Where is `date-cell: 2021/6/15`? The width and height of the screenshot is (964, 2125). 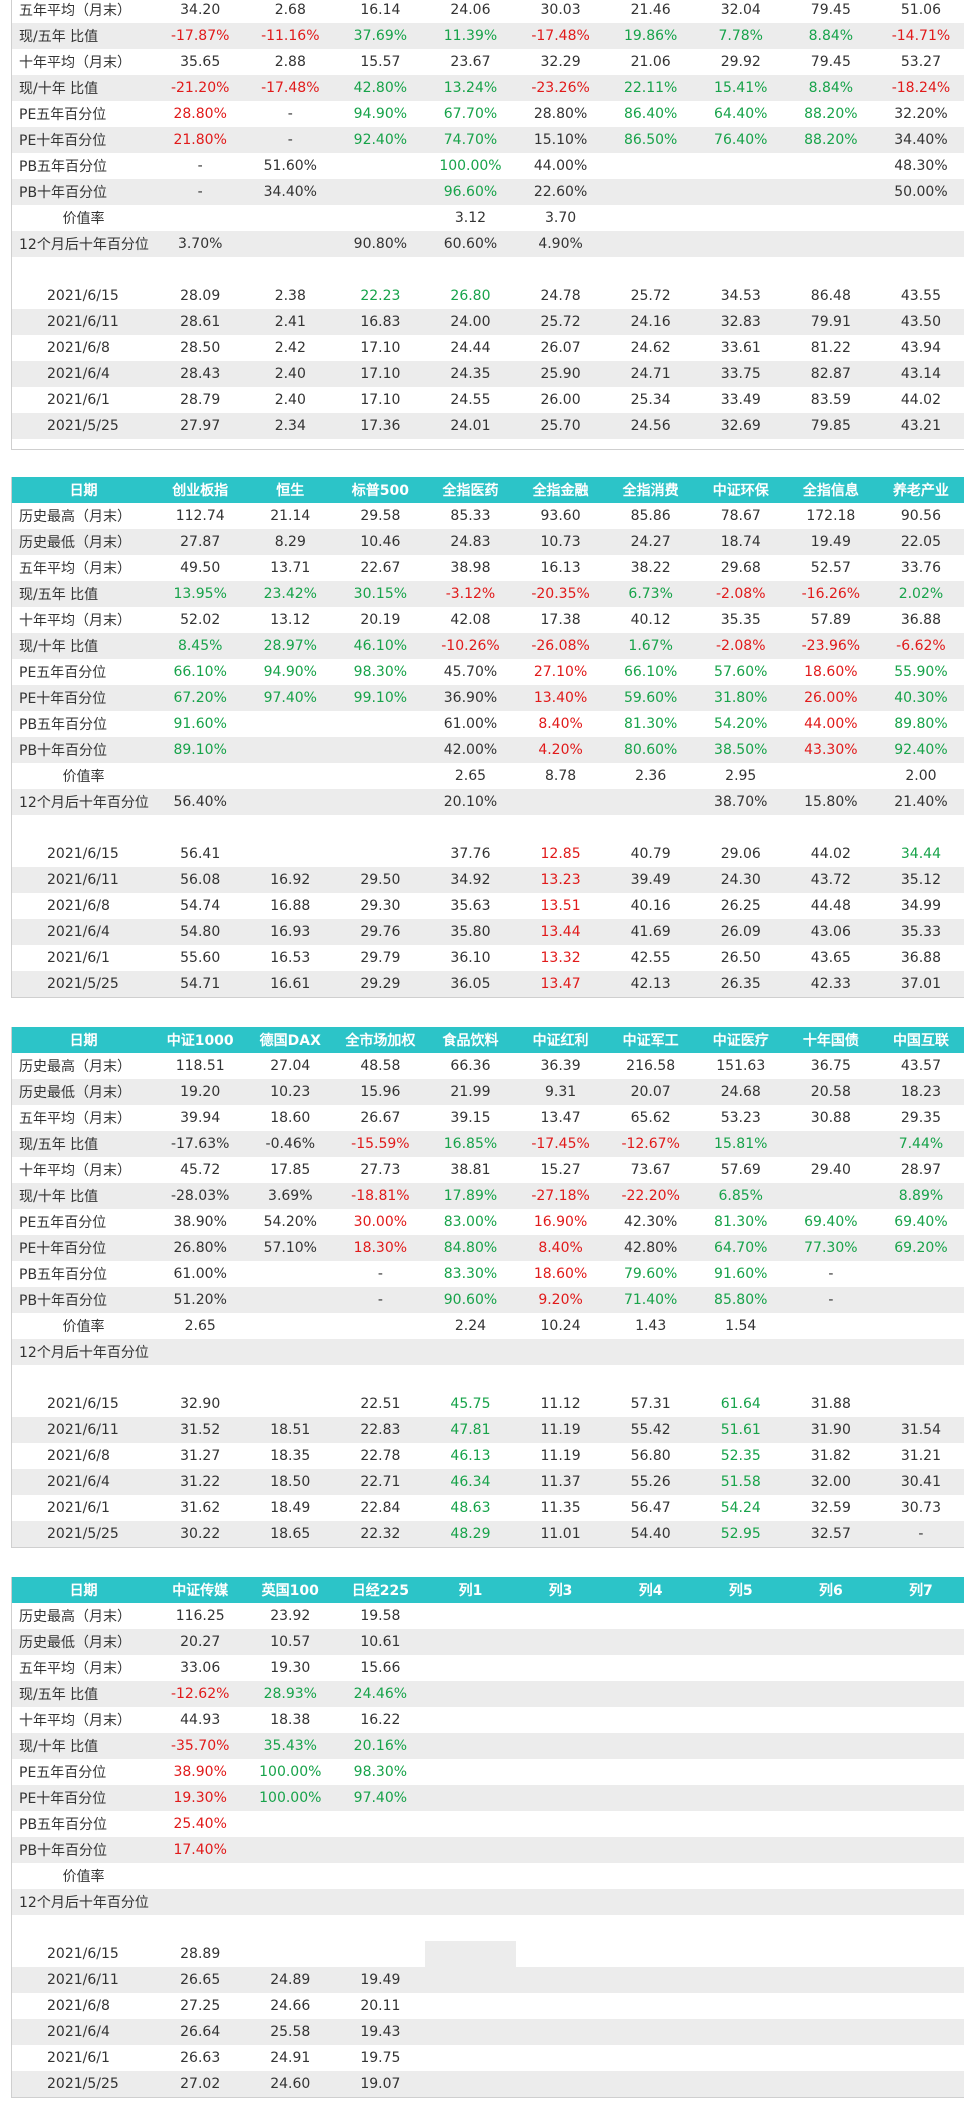 date-cell: 2021/6/15 is located at coordinates (83, 296).